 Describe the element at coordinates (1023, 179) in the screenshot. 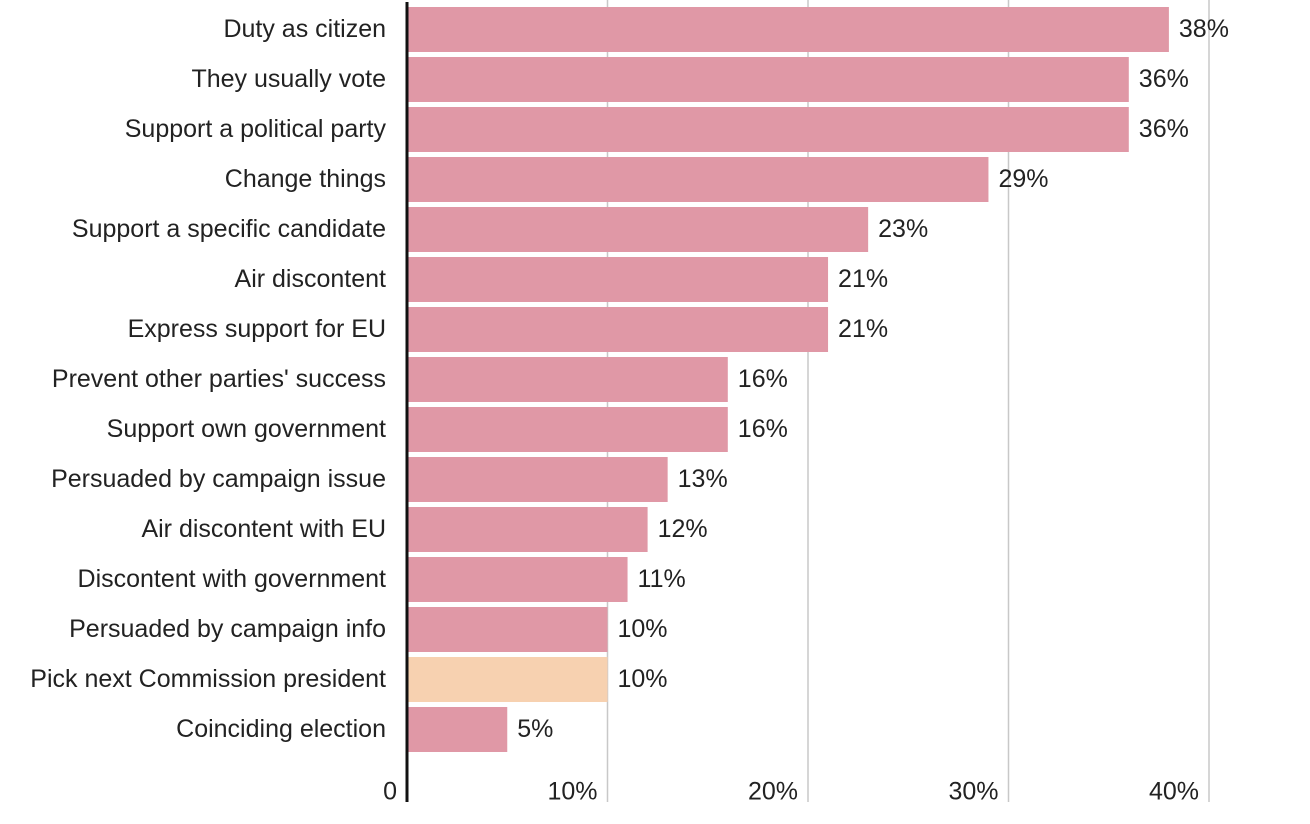

I see `value-label: 29%` at that location.